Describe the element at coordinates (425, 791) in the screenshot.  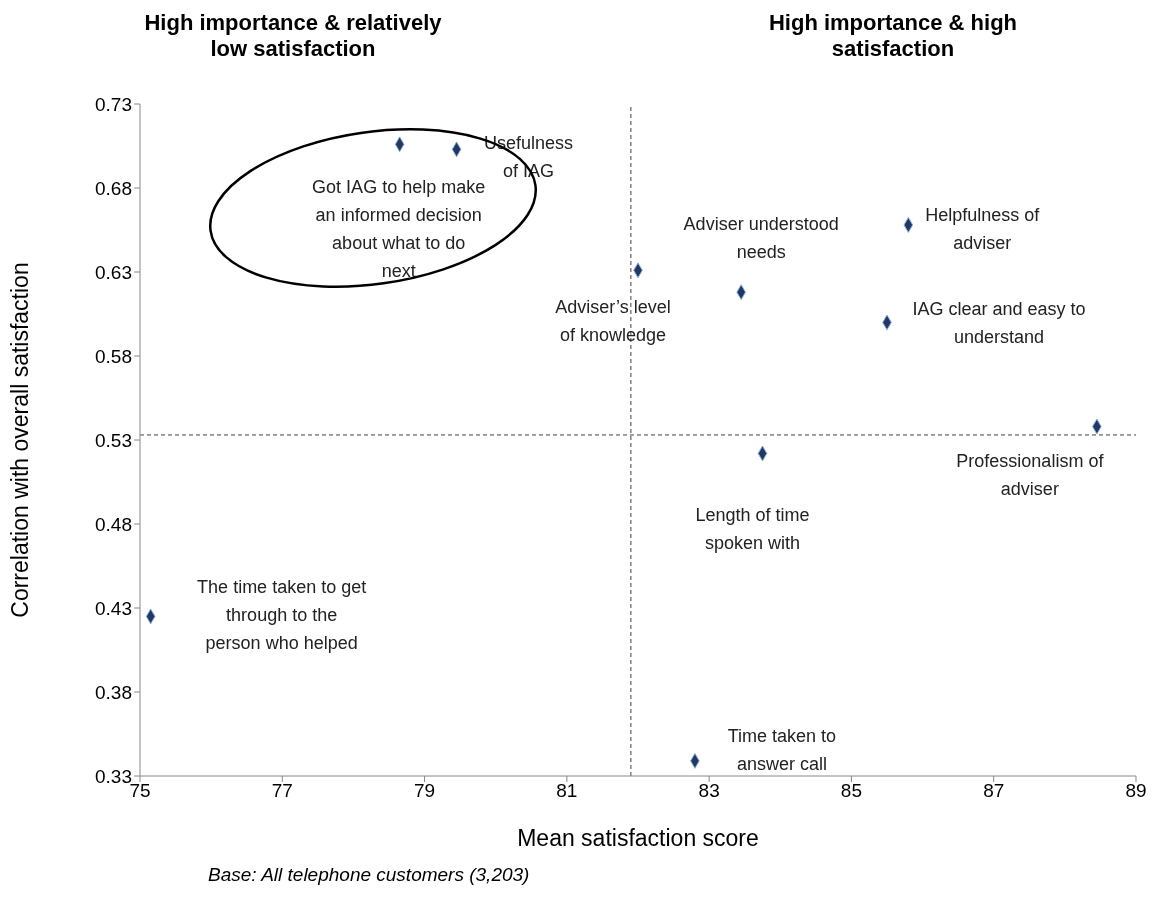
I see `x-tick-label: 79` at that location.